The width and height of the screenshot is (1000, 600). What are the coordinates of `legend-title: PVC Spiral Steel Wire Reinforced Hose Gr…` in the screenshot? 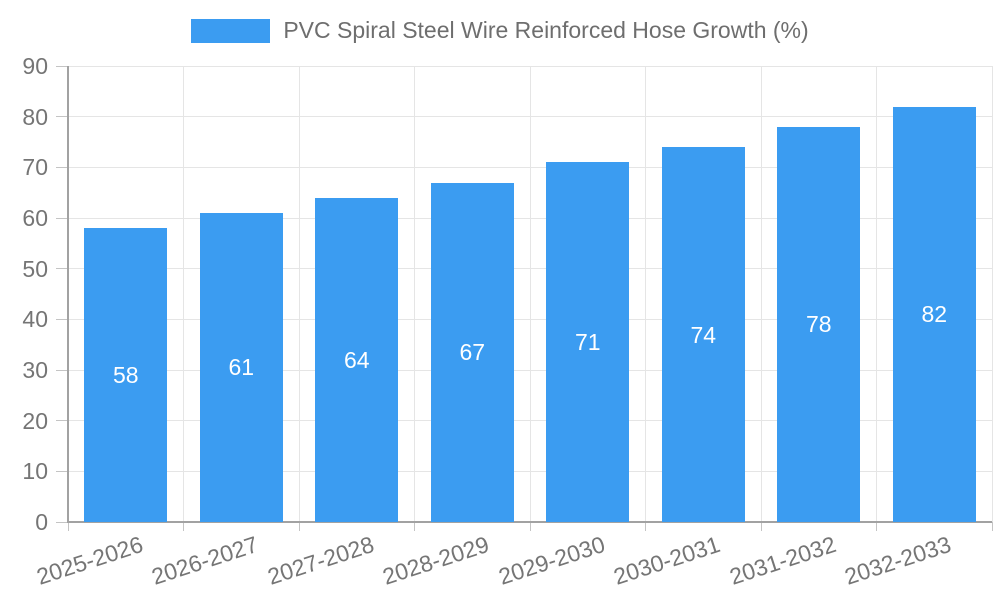 It's located at (546, 30).